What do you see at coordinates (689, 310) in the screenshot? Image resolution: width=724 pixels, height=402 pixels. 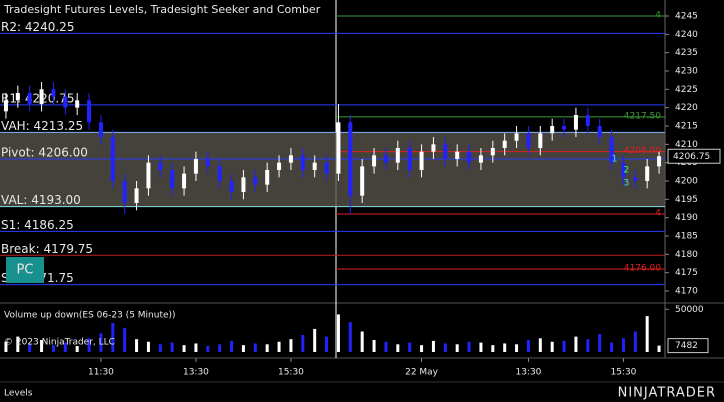 I see `y-tick-label: 50000` at bounding box center [689, 310].